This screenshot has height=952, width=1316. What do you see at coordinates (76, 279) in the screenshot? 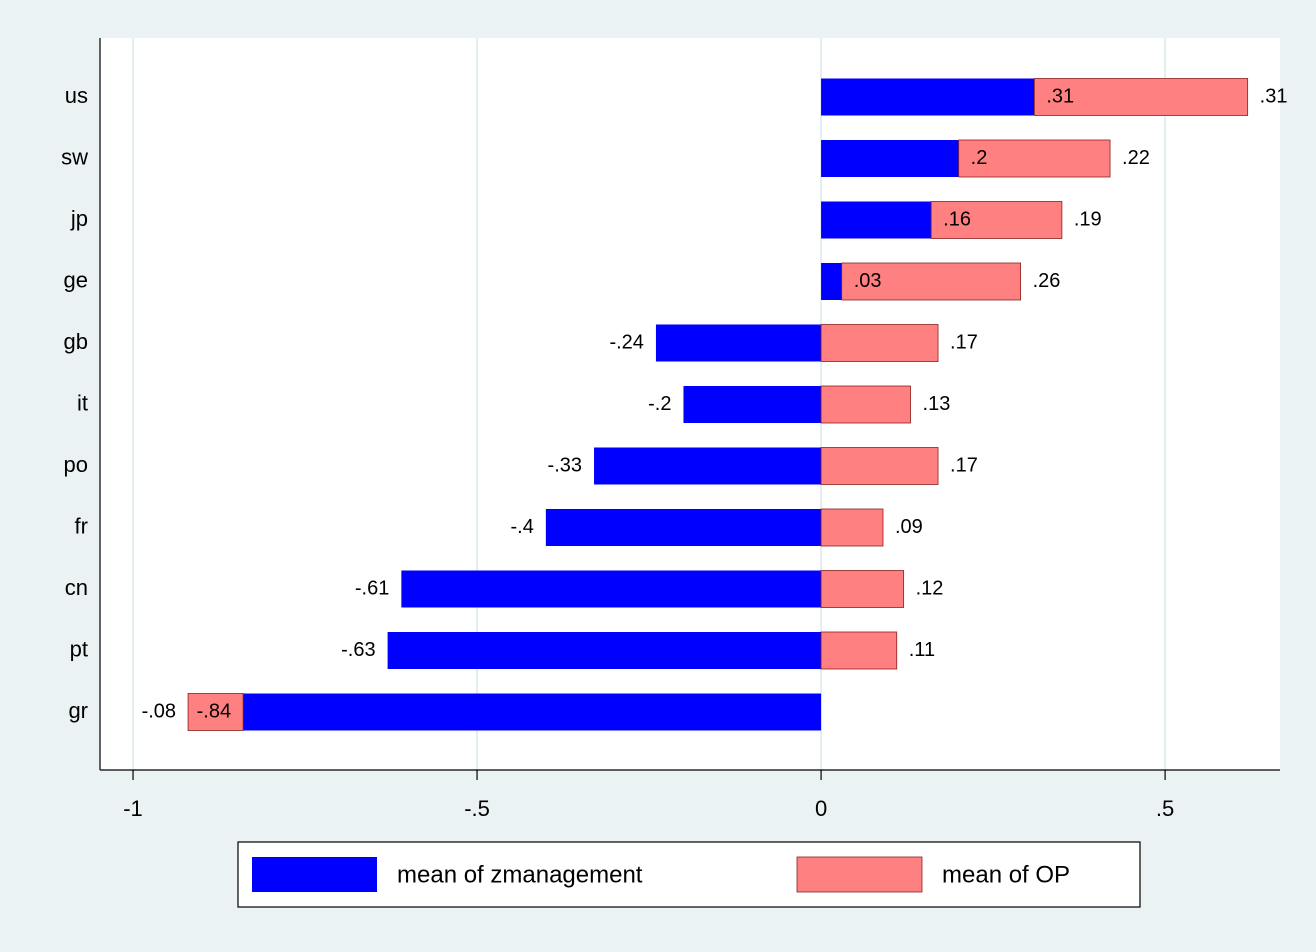
I see `y-tick-label: ge` at bounding box center [76, 279].